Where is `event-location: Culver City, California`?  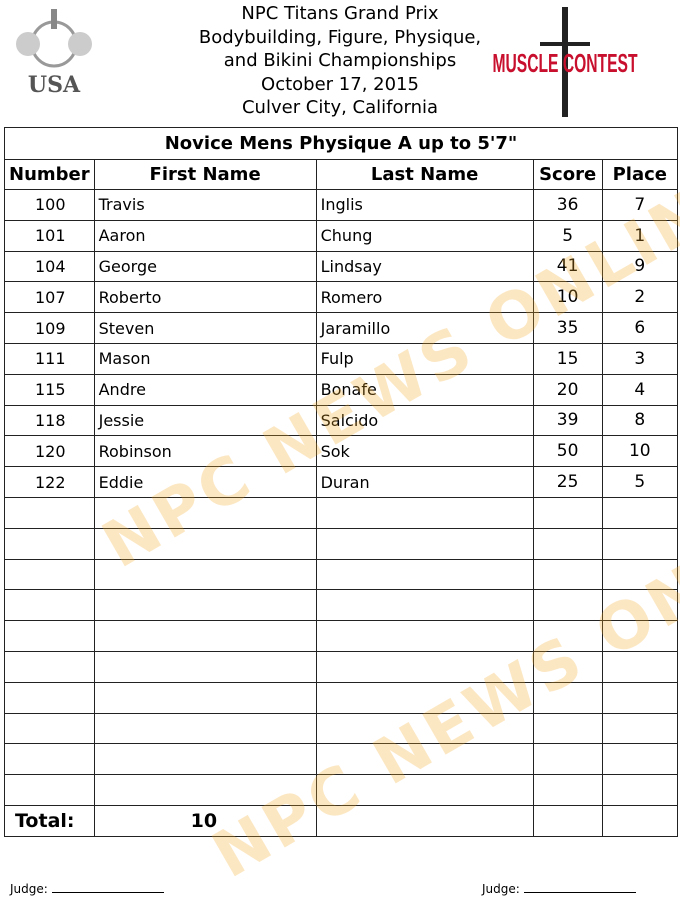
event-location: Culver City, California is located at coordinates (340, 107).